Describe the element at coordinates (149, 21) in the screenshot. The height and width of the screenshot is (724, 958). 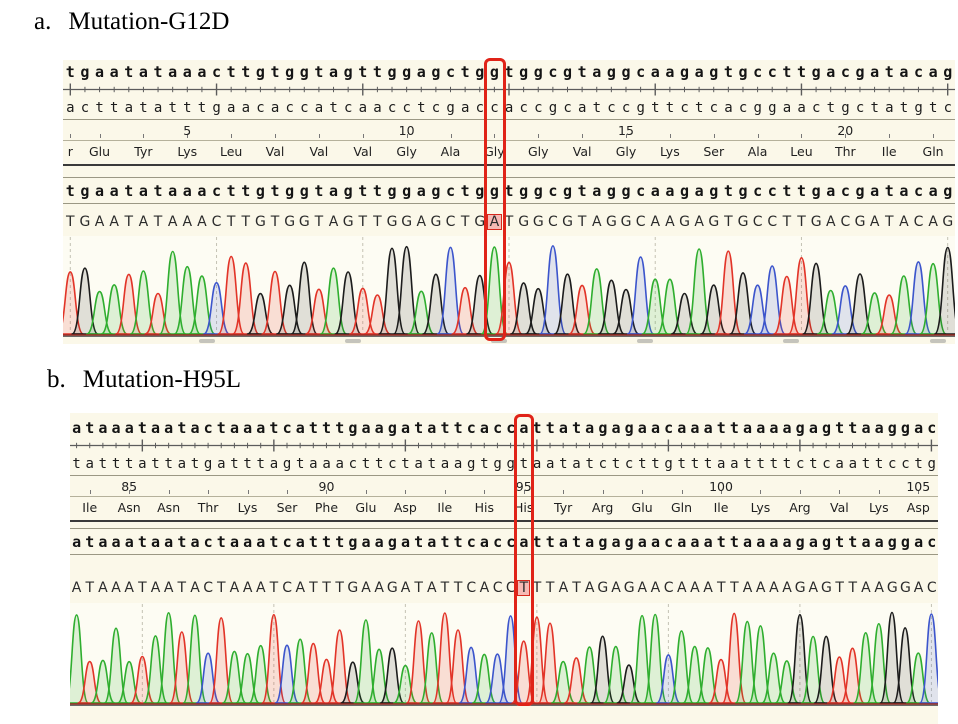
I see `panel-a-mutation-name: Mutation-G12D` at that location.